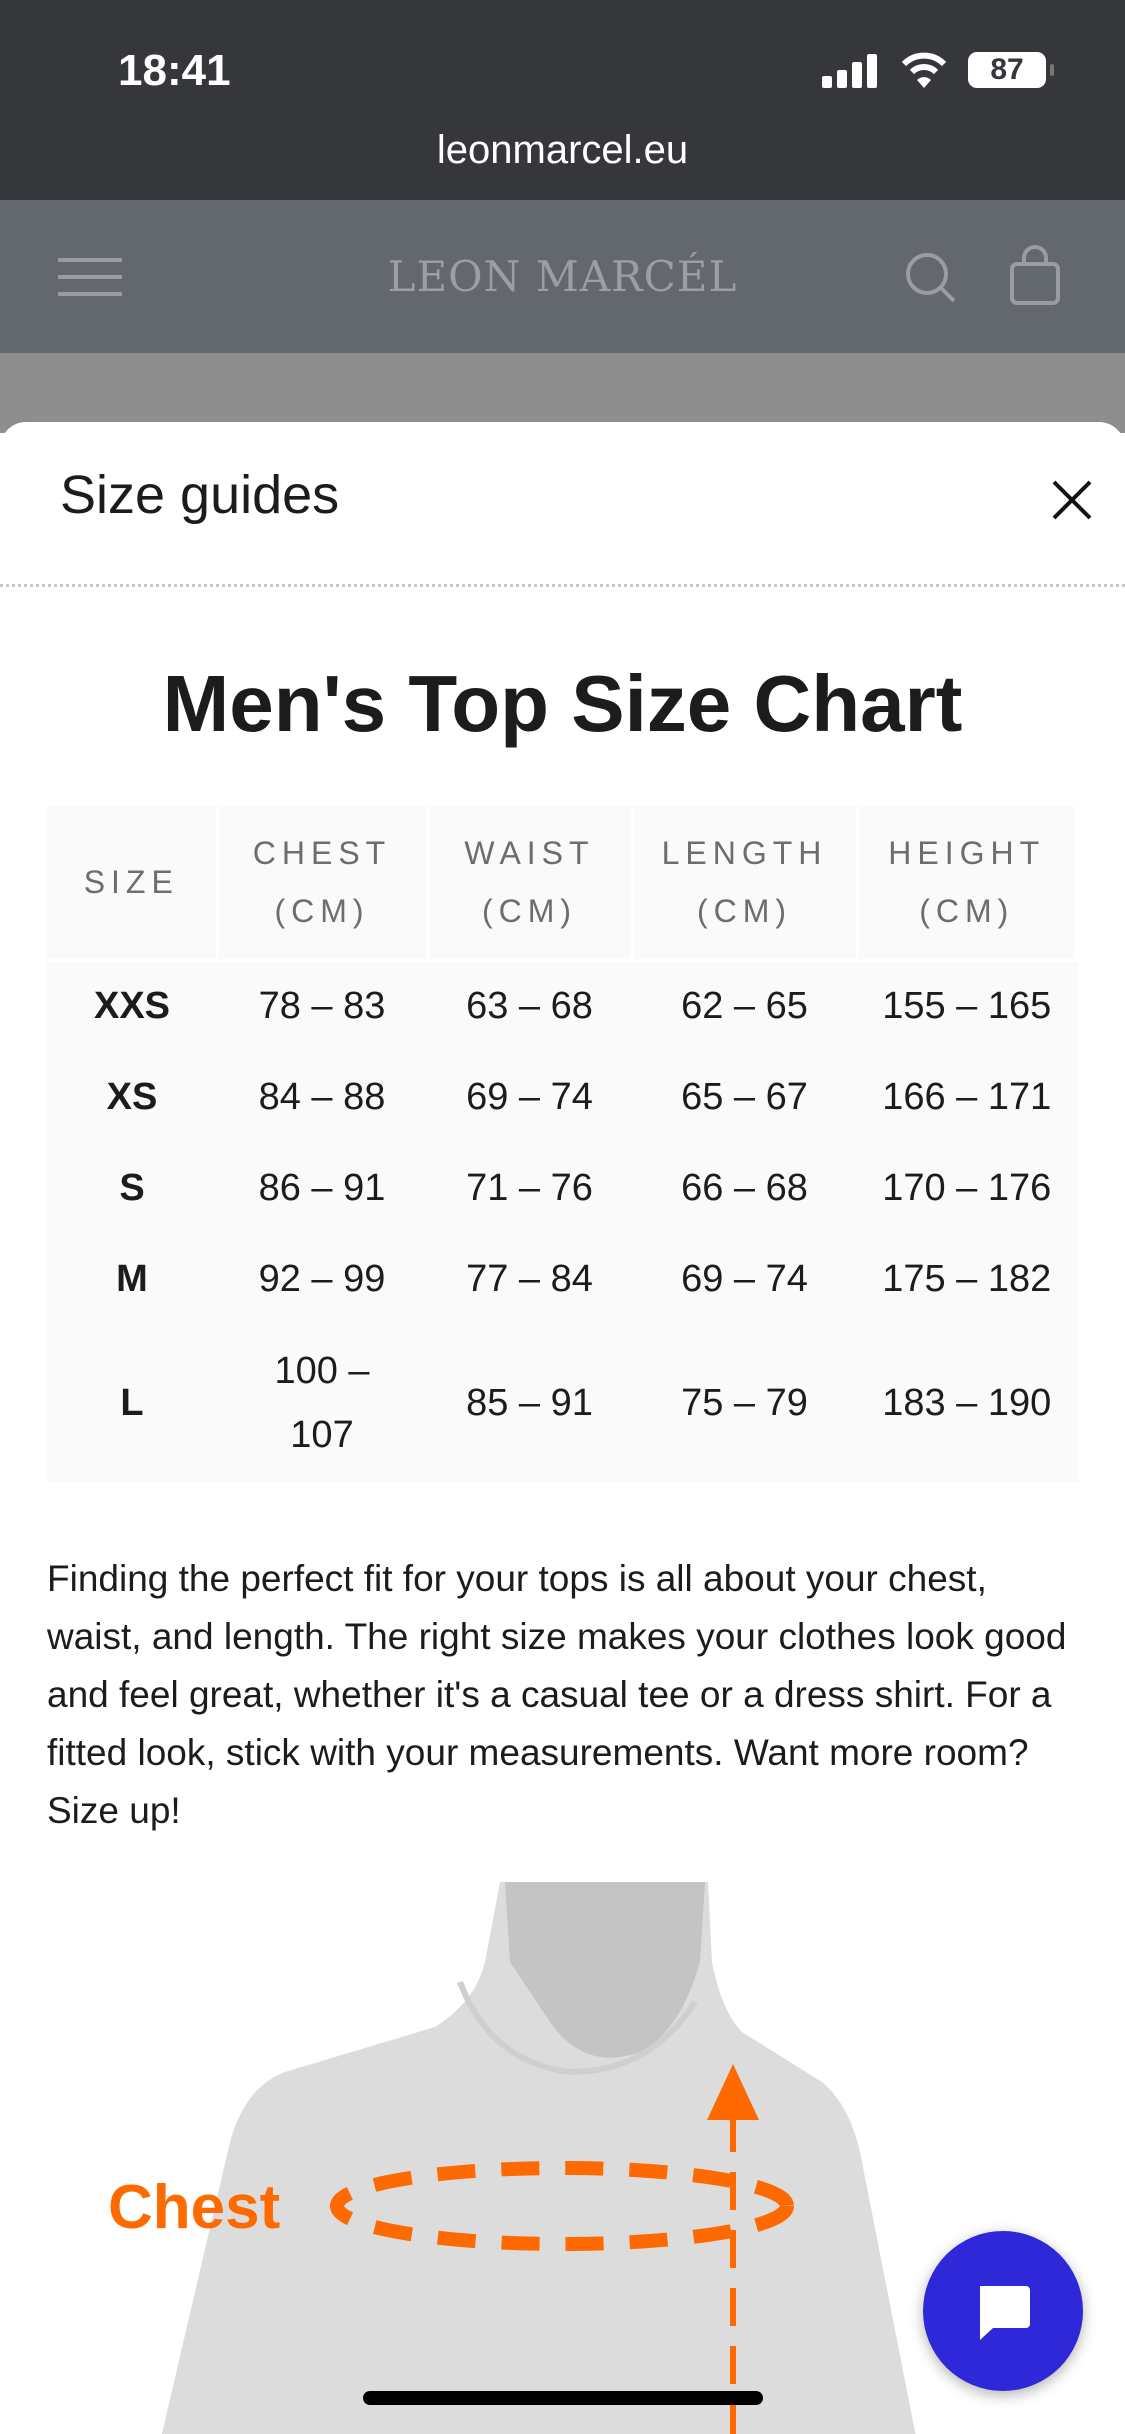 The image size is (1125, 2434). Describe the element at coordinates (924, 70) in the screenshot. I see `wifi-icon` at that location.